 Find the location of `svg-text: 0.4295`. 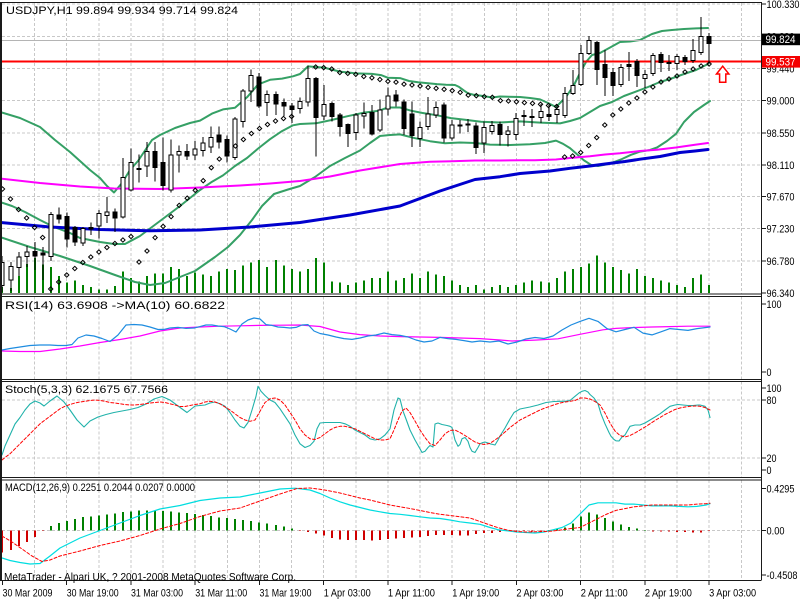

svg-text: 0.4295 is located at coordinates (781, 490).